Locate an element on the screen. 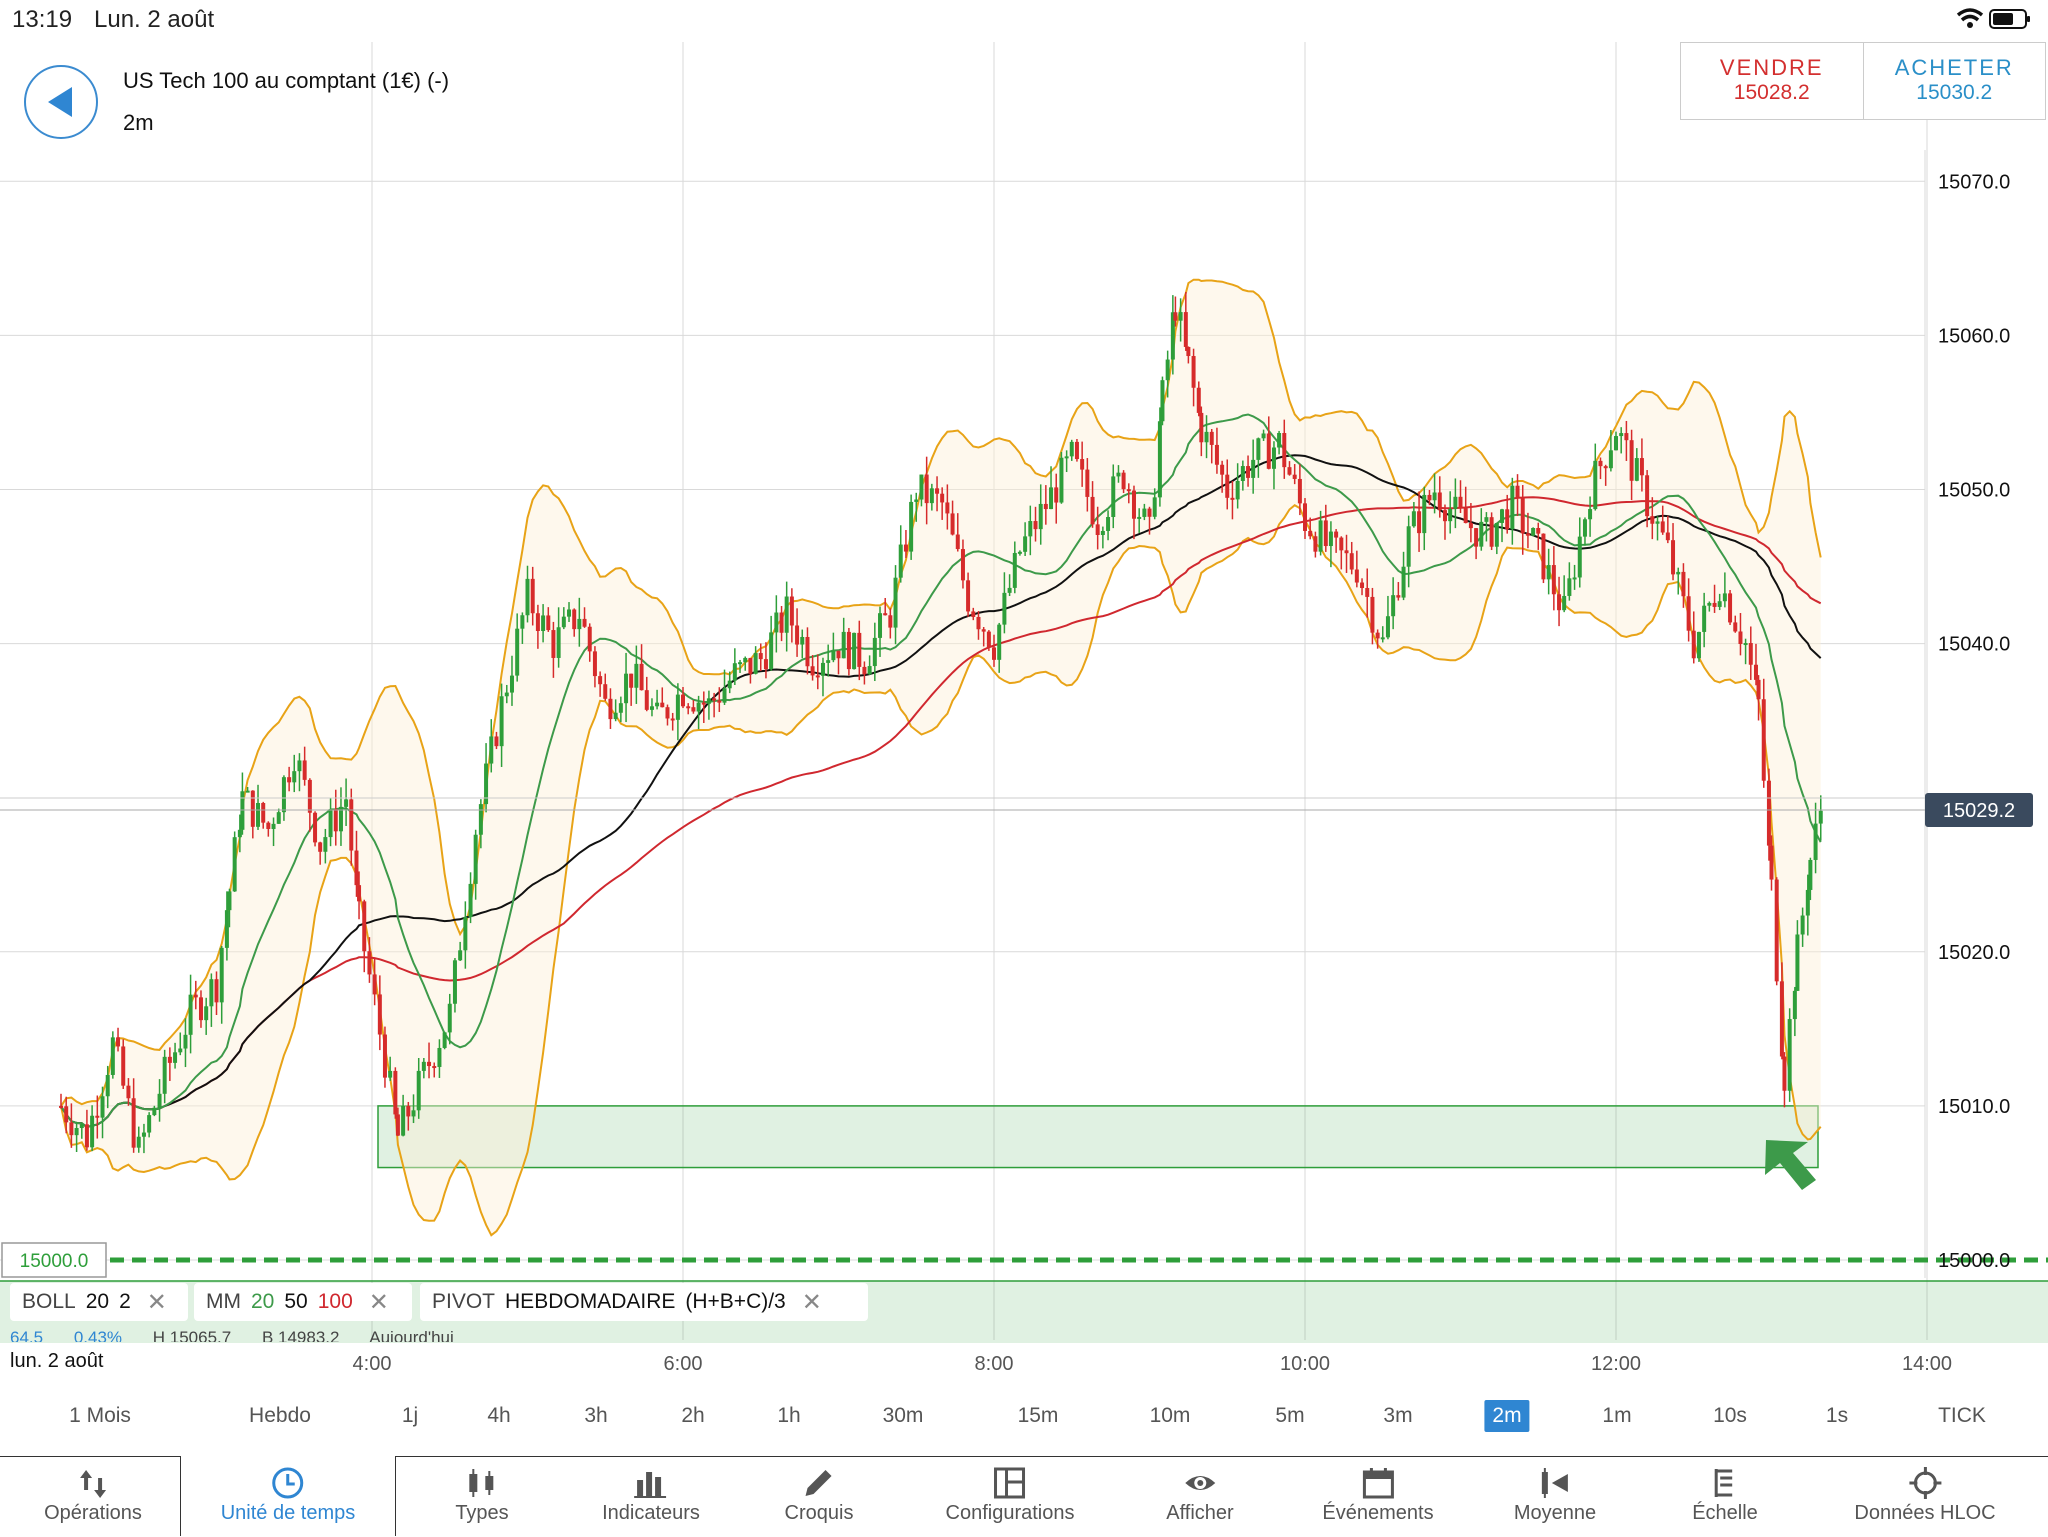 This screenshot has width=2048, height=1537. buy-button: ACHETER 15030.2 is located at coordinates (1954, 81).